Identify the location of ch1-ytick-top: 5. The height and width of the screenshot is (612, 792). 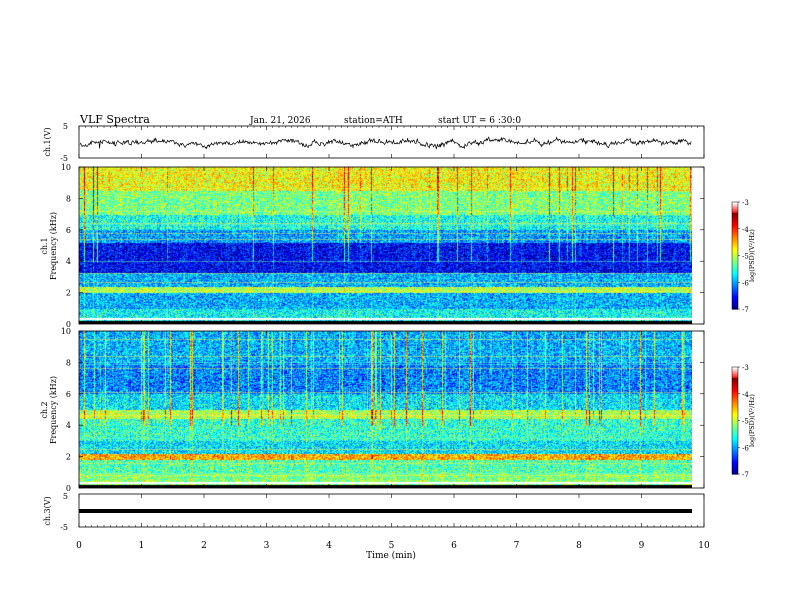
(65, 126).